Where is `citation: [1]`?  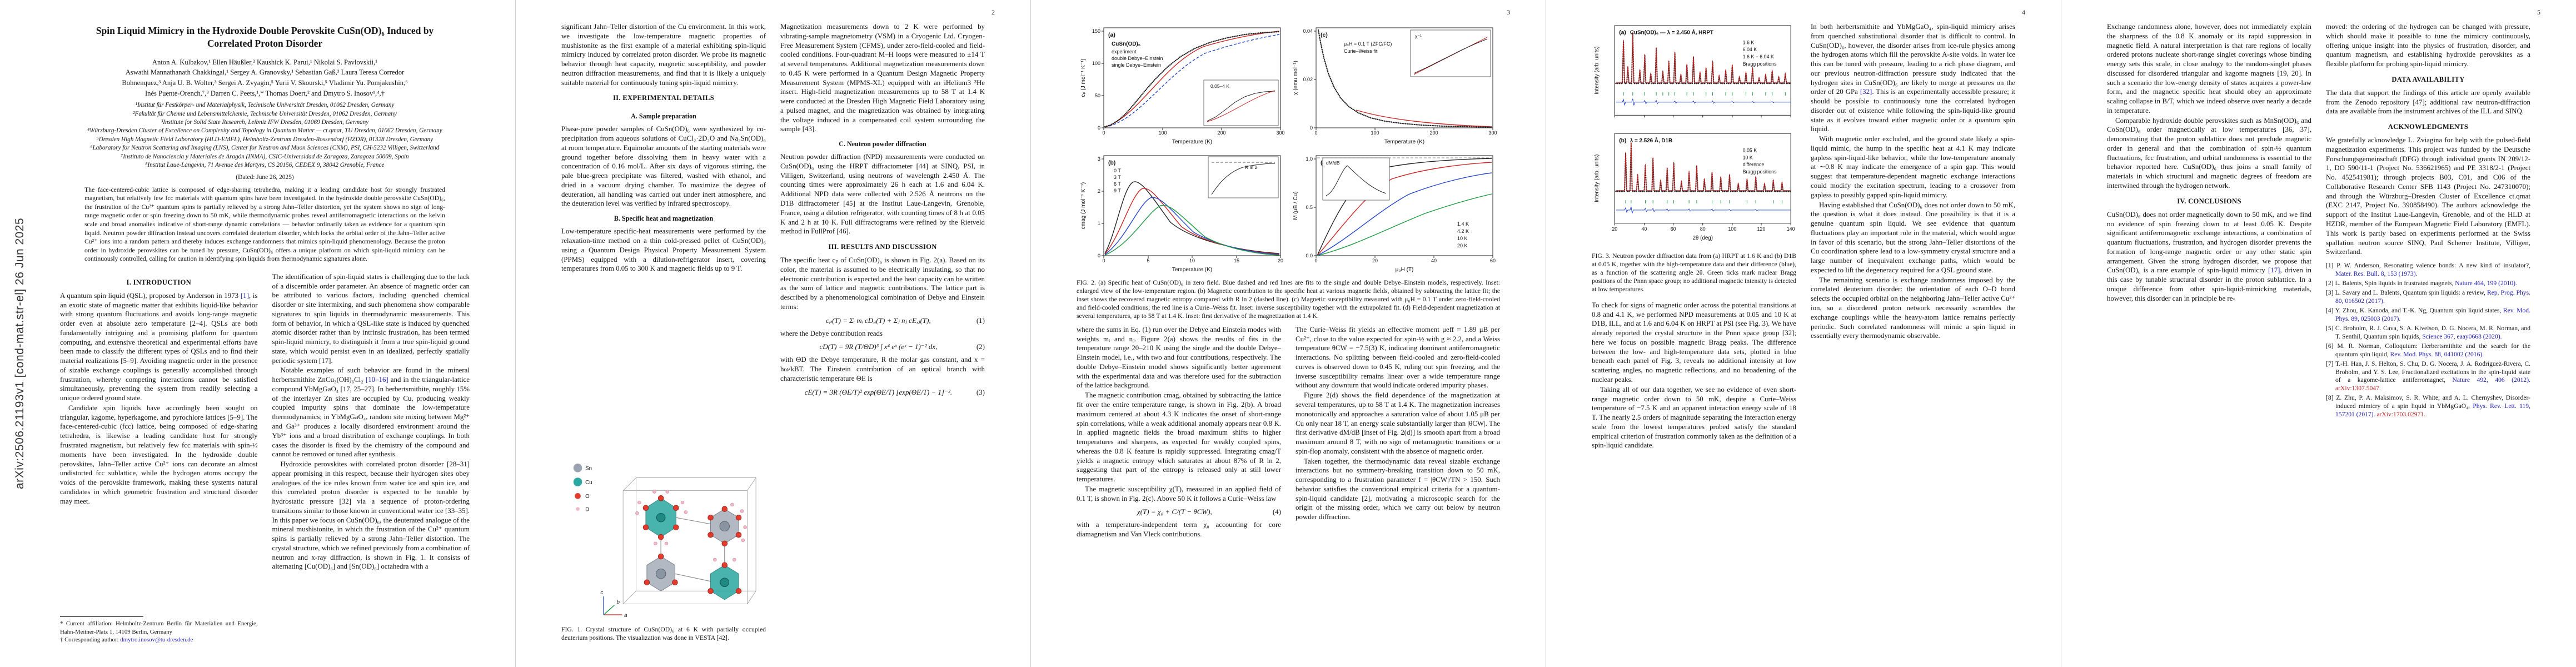
citation: [1] is located at coordinates (244, 295).